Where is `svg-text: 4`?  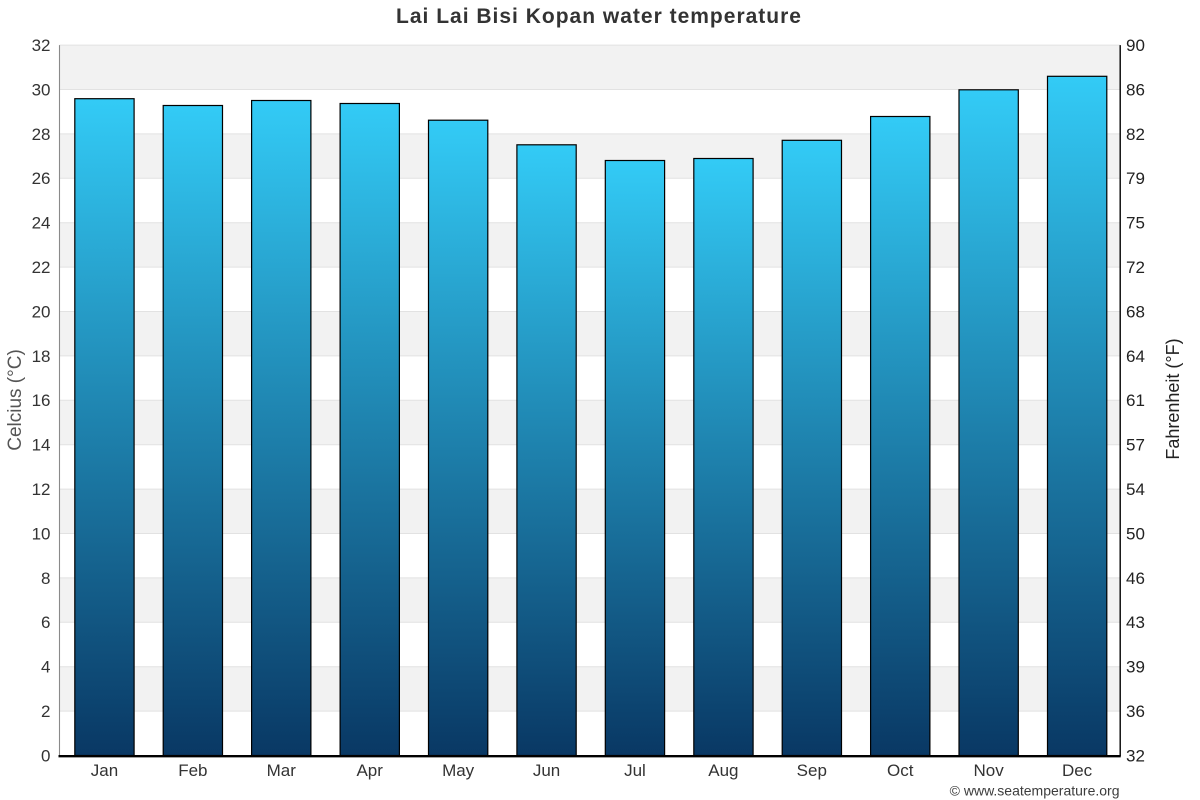
svg-text: 4 is located at coordinates (45, 667).